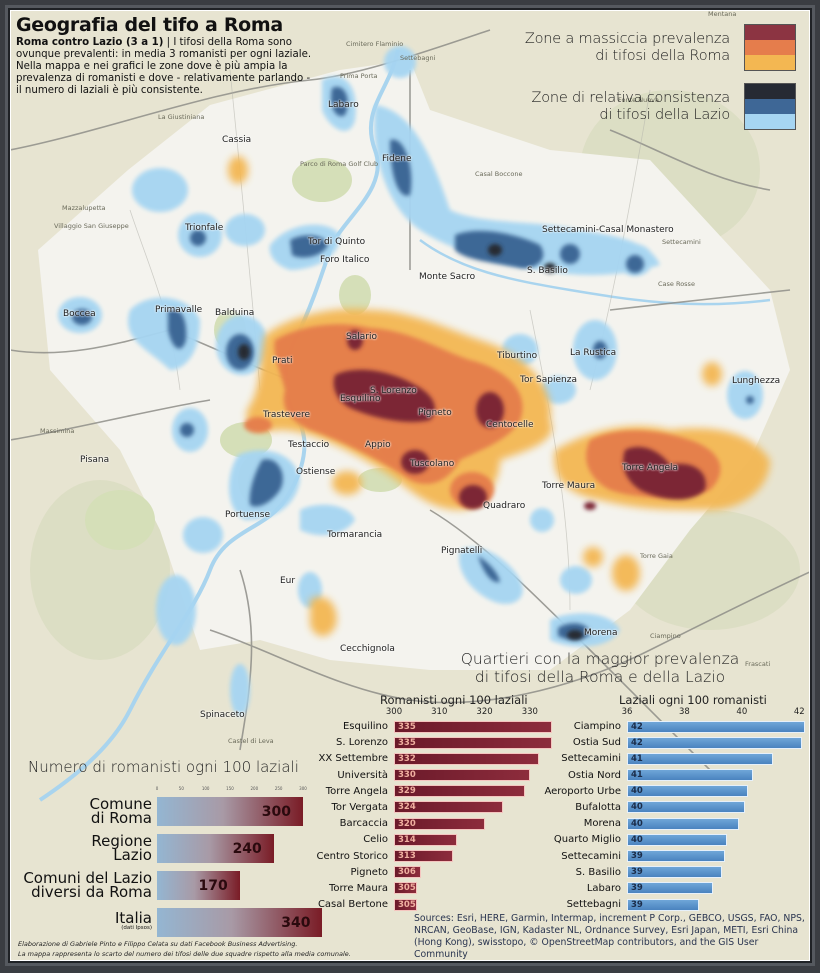 This screenshot has width=820, height=973. I want to click on axis-tick: 36, so click(627, 712).